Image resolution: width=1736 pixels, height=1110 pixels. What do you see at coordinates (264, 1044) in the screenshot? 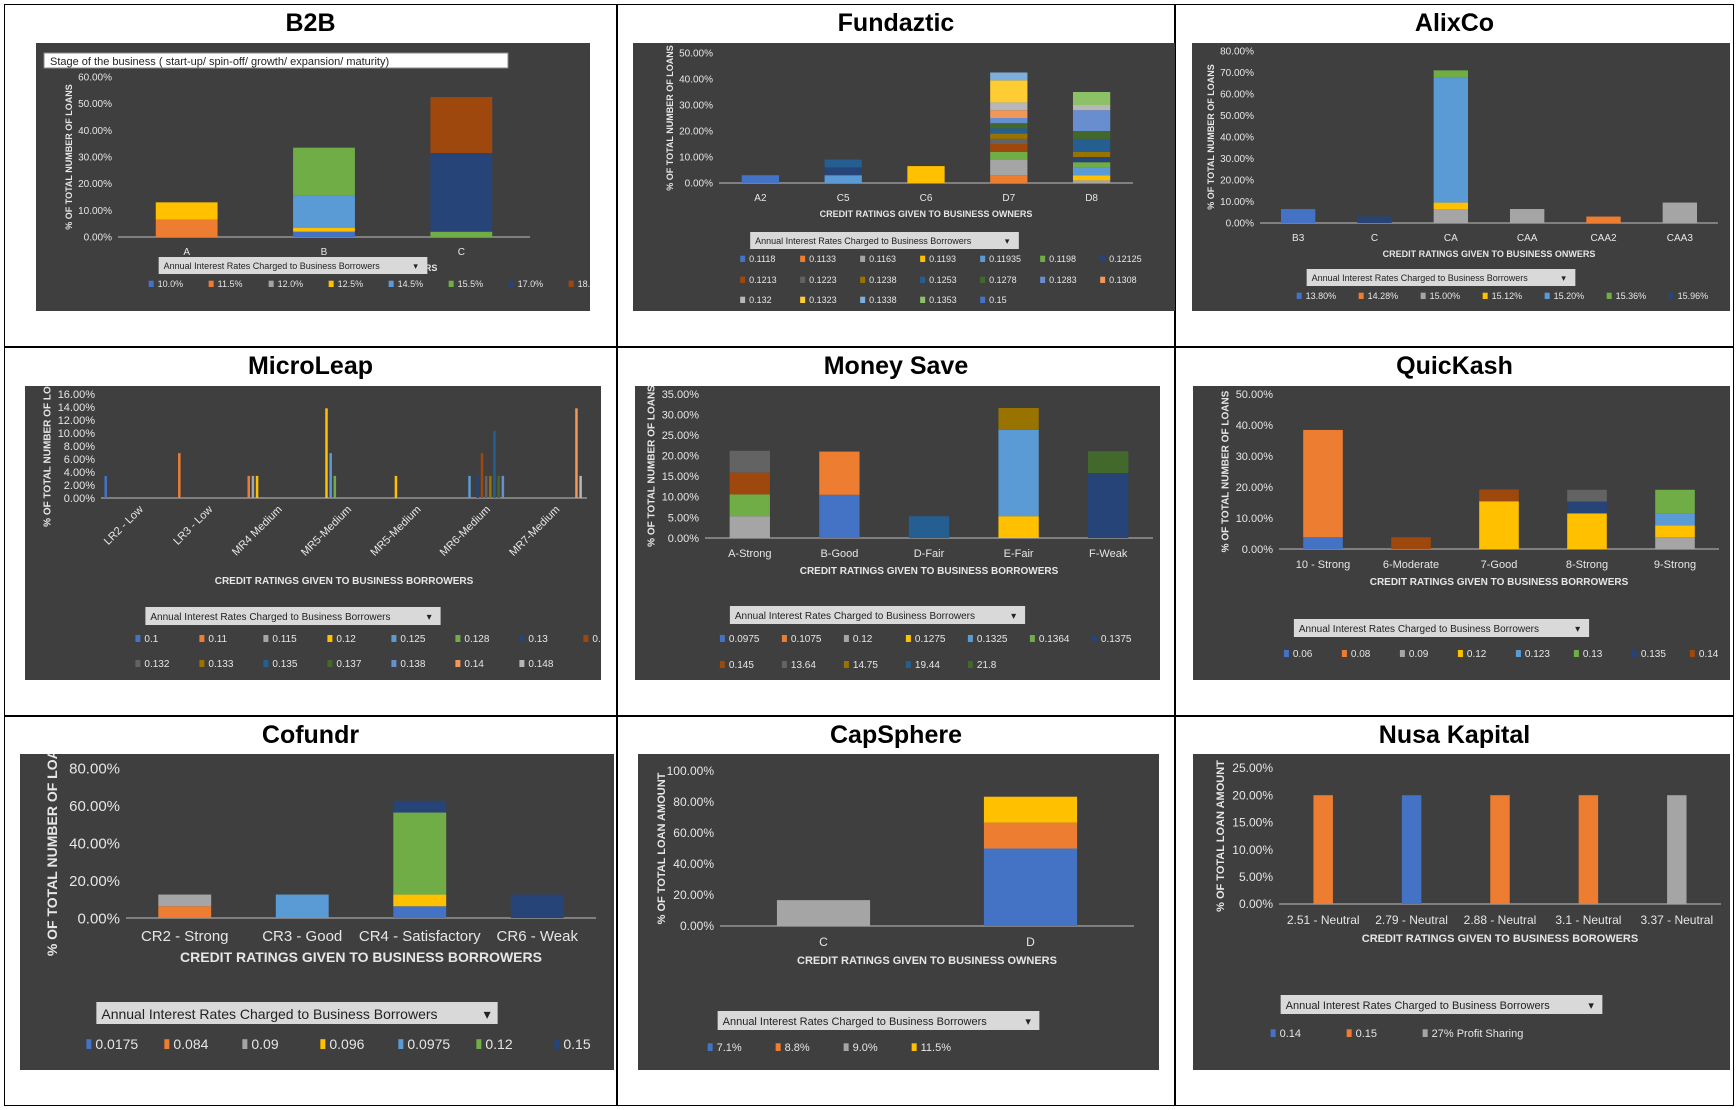
I see `legend-entry: 0.09` at bounding box center [264, 1044].